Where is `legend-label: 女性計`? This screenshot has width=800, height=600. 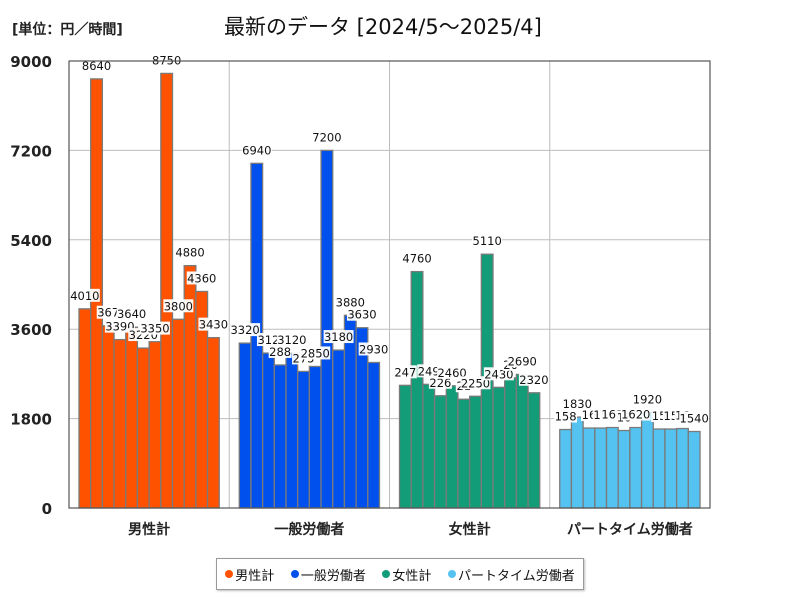
legend-label: 女性計 is located at coordinates (412, 576).